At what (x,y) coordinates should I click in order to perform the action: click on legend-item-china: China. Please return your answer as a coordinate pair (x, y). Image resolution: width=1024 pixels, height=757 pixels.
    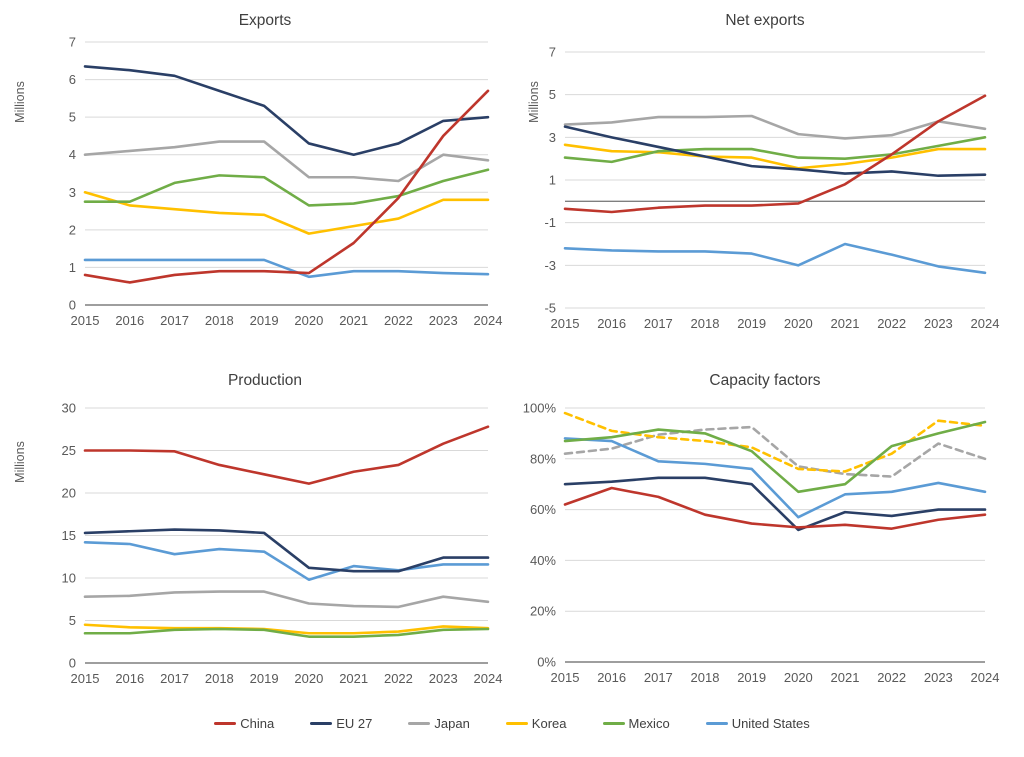
    Looking at the image, I should click on (244, 723).